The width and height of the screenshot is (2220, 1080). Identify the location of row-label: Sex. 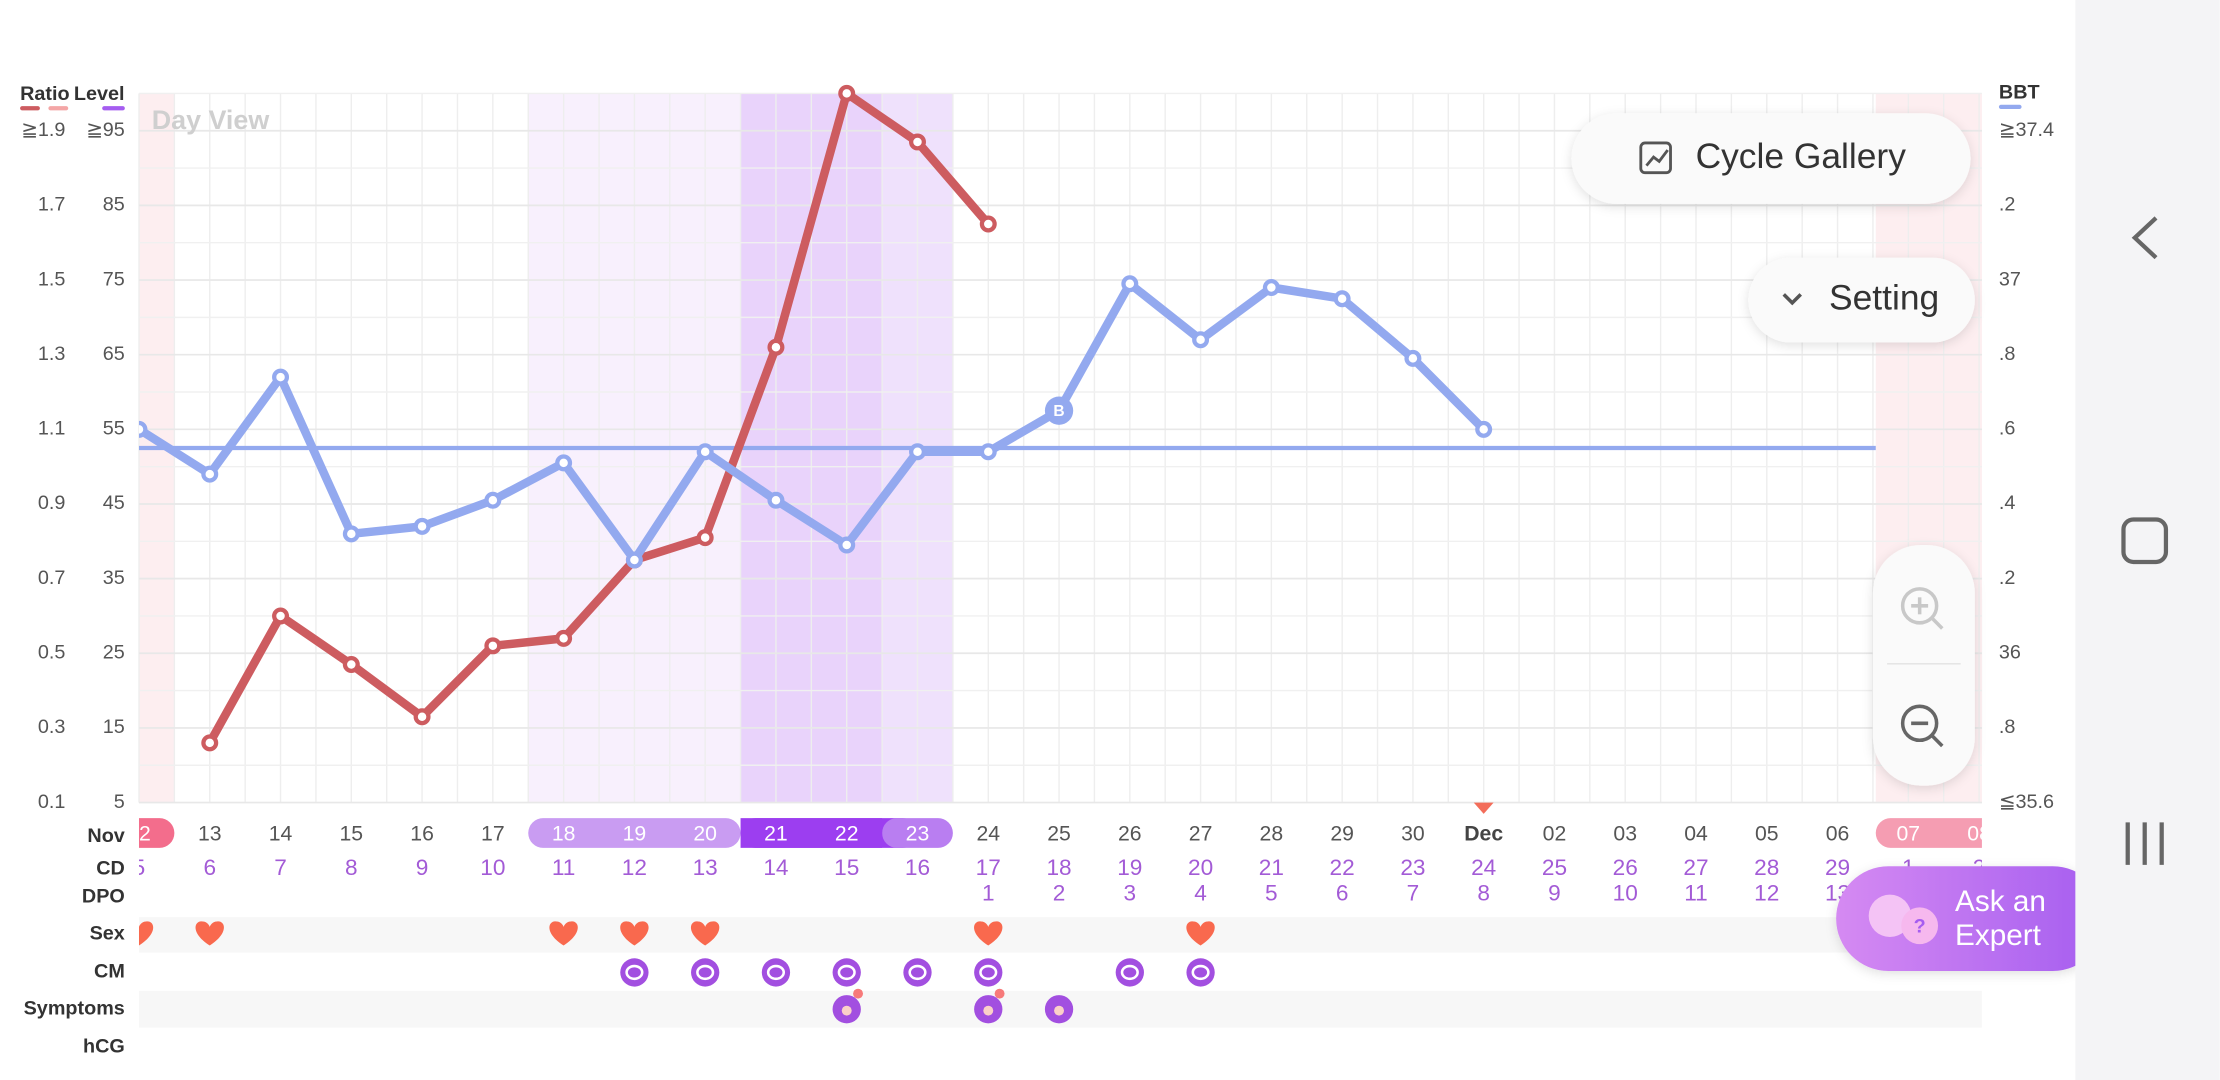
(107, 933).